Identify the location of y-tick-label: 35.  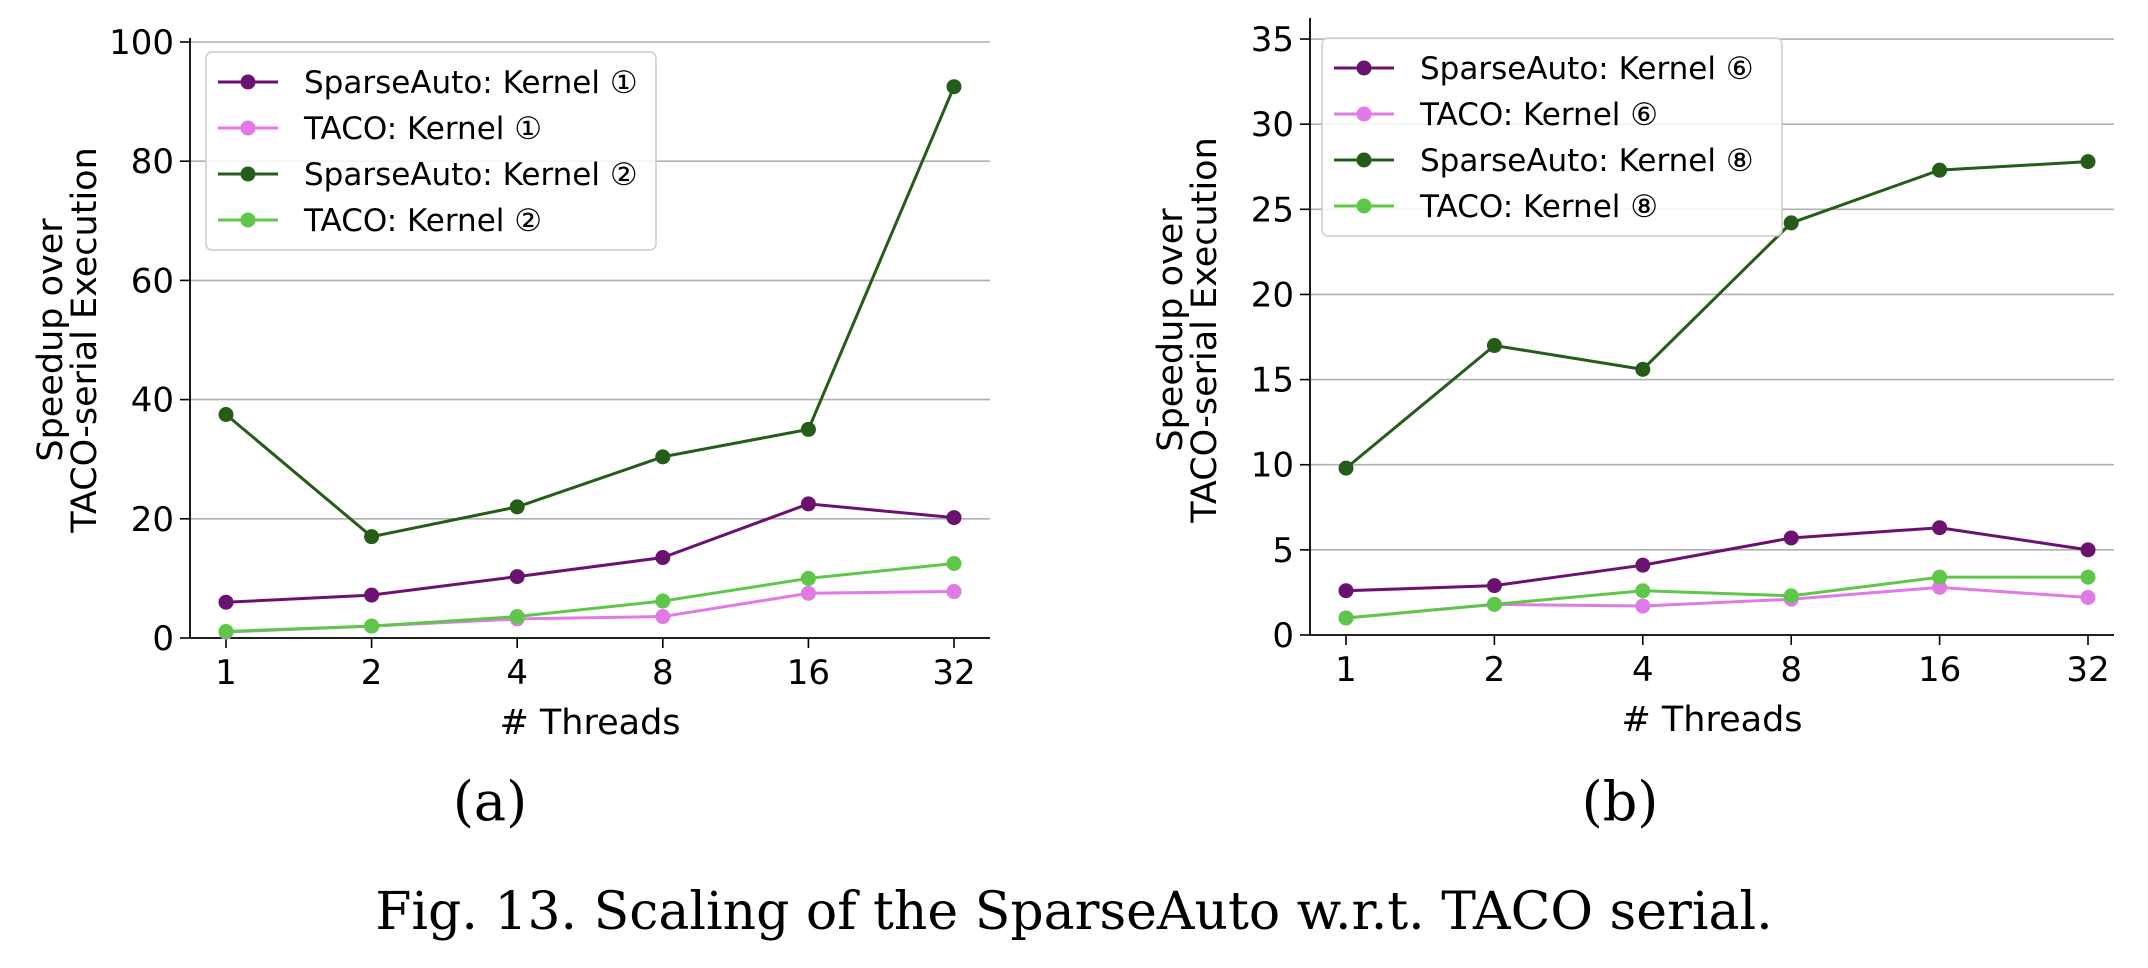
(1272, 40).